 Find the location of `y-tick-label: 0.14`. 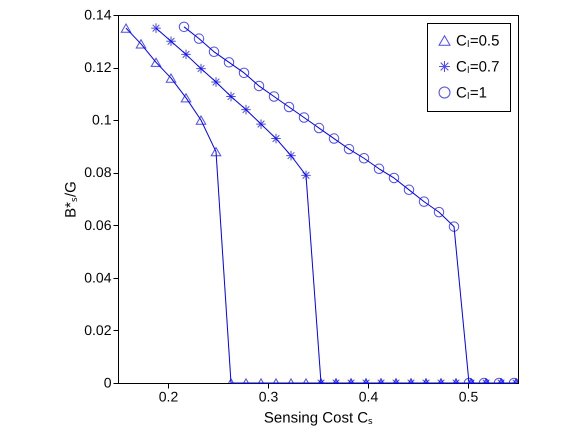

y-tick-label: 0.14 is located at coordinates (98, 14).